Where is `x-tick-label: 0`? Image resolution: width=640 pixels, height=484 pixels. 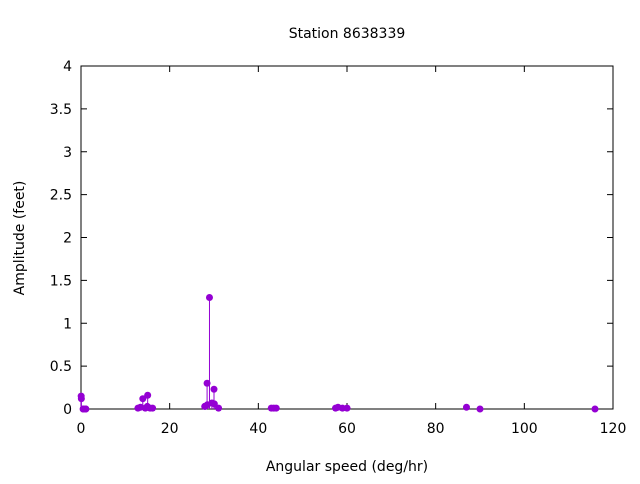 x-tick-label: 0 is located at coordinates (81, 429).